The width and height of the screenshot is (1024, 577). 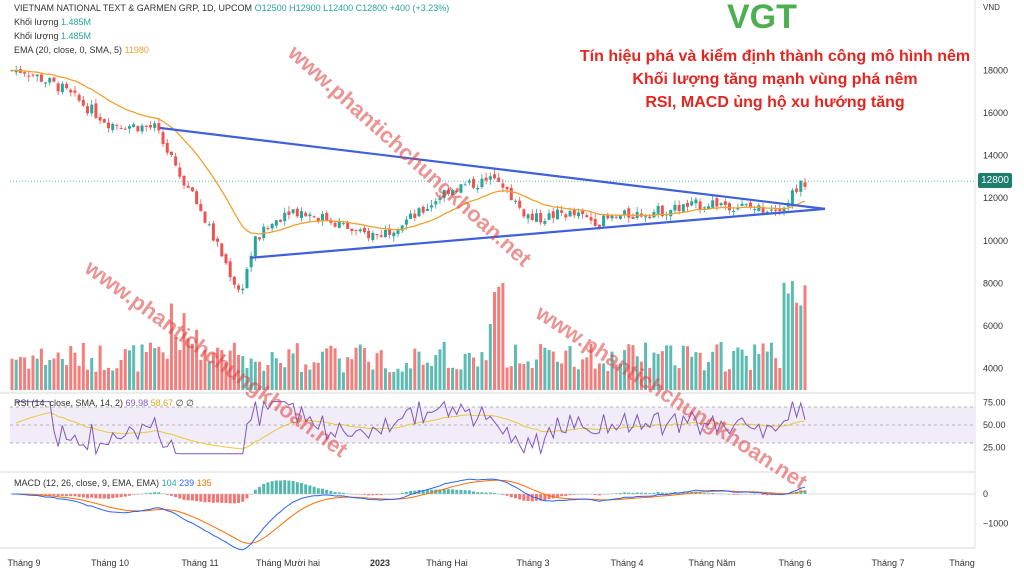 I want to click on macd-tick-label: −1000, so click(x=995, y=524).